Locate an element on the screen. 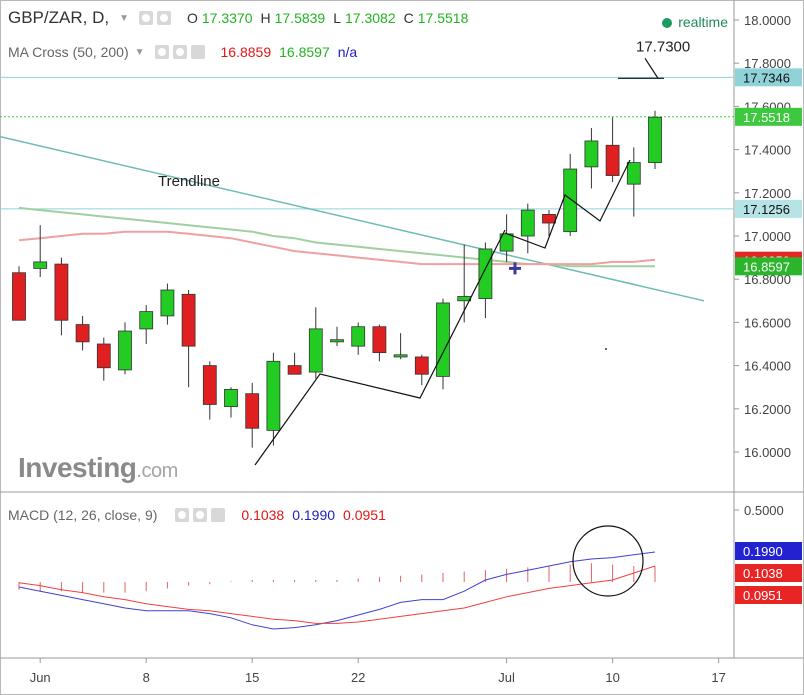 The image size is (804, 695). x-tick-label: 10 is located at coordinates (612, 677).